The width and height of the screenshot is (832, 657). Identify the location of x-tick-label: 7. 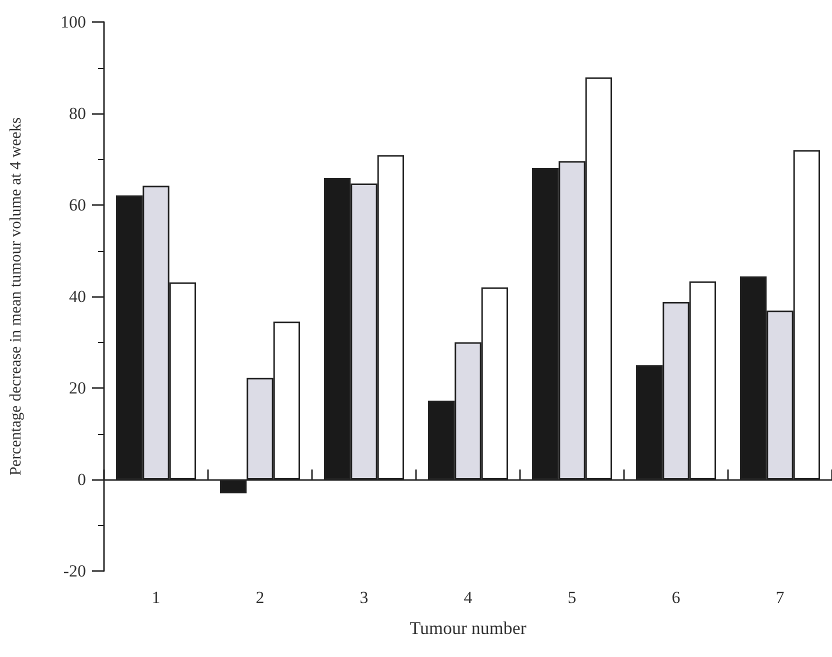
(780, 597).